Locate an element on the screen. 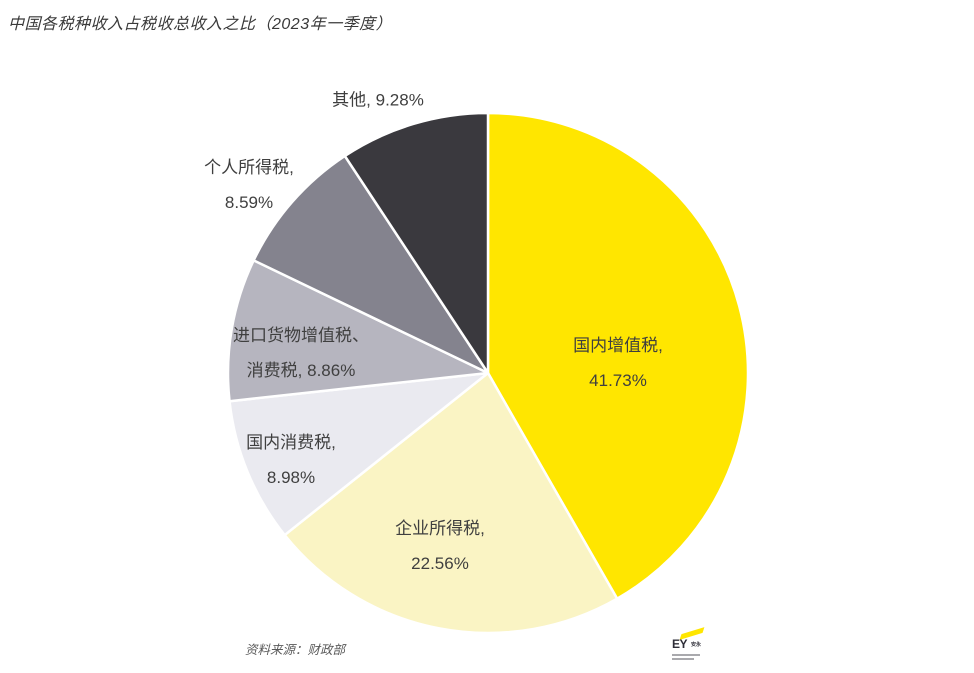 Image resolution: width=974 pixels, height=673 pixels. slice-label-line: 消费税, 8.86% is located at coordinates (301, 370).